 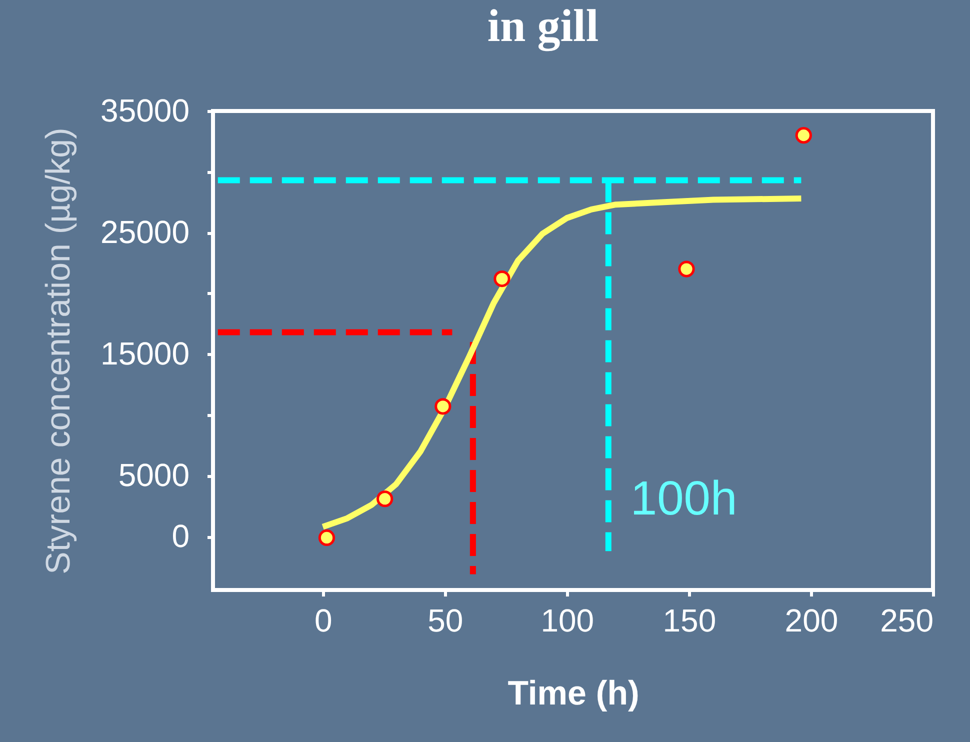 What do you see at coordinates (907, 620) in the screenshot?
I see `x-tick-label: 250` at bounding box center [907, 620].